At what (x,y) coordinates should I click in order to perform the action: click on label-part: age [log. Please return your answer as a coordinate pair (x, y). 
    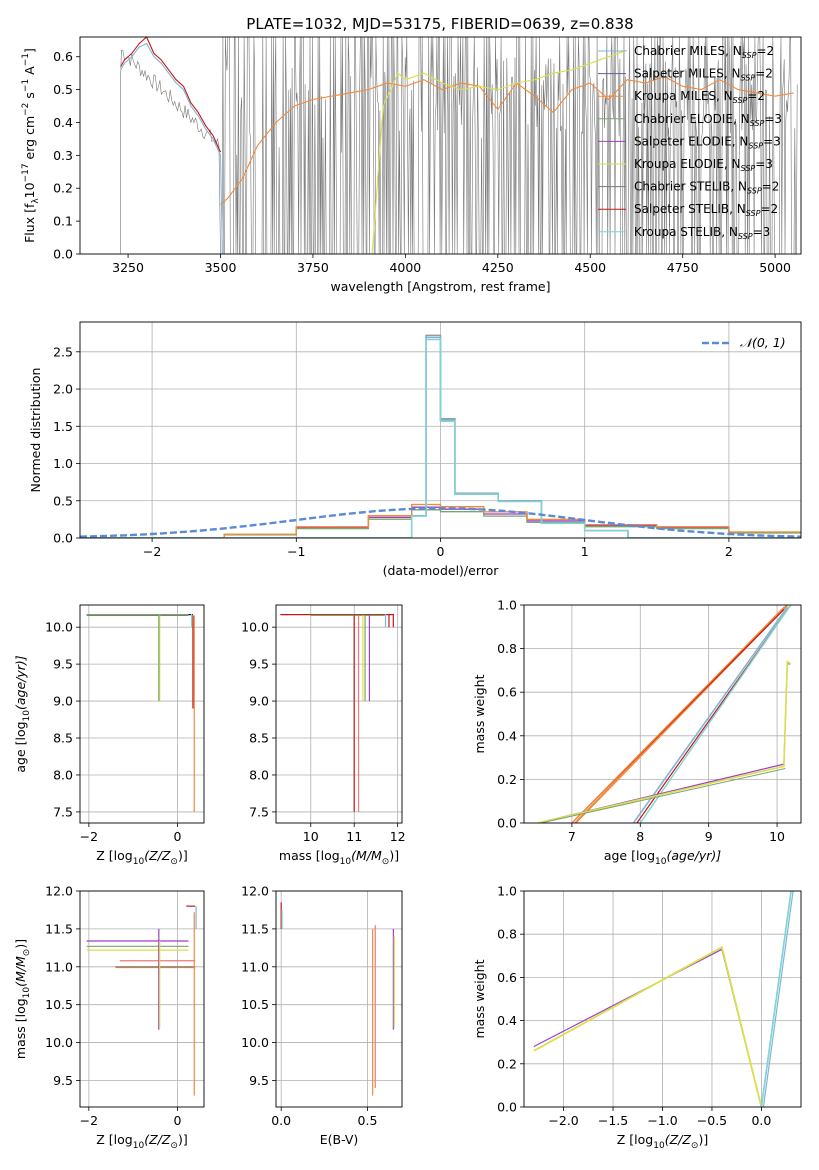
    Looking at the image, I should click on (20, 746).